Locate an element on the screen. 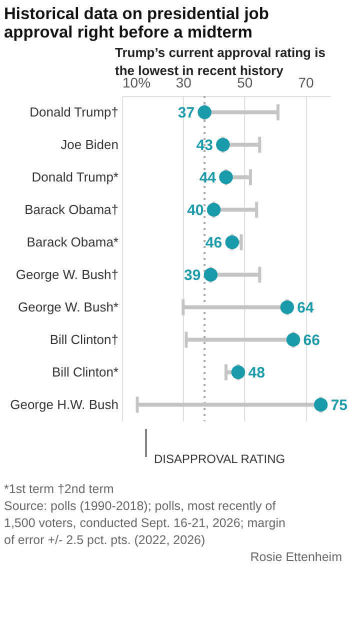 The height and width of the screenshot is (634, 360). data-label: 39 is located at coordinates (192, 275).